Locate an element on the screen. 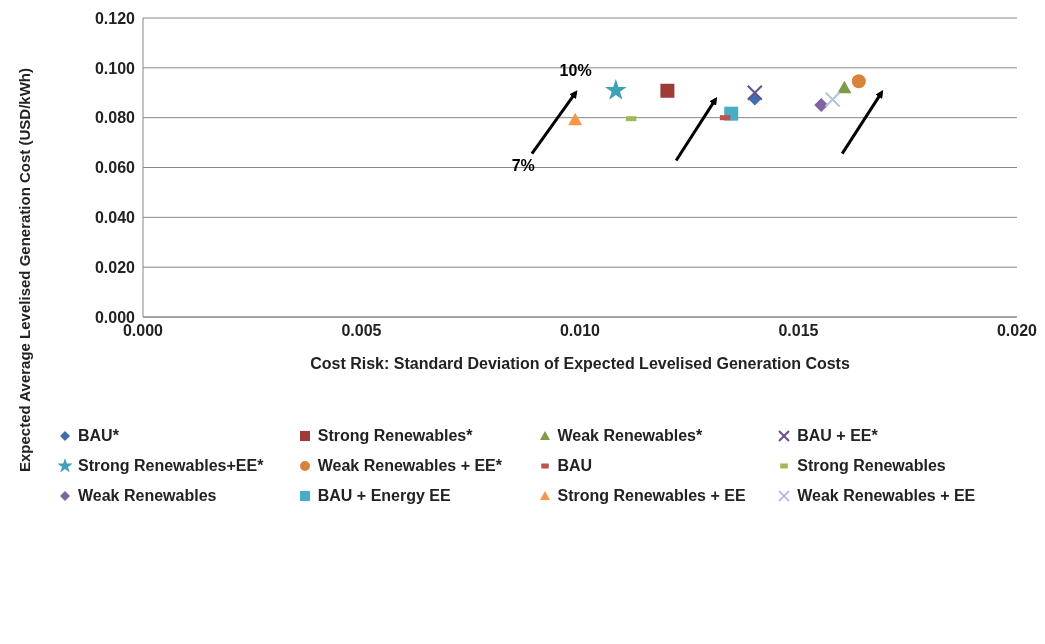 This screenshot has height=644, width=1045. x-tick-label: 0.010 is located at coordinates (580, 331).